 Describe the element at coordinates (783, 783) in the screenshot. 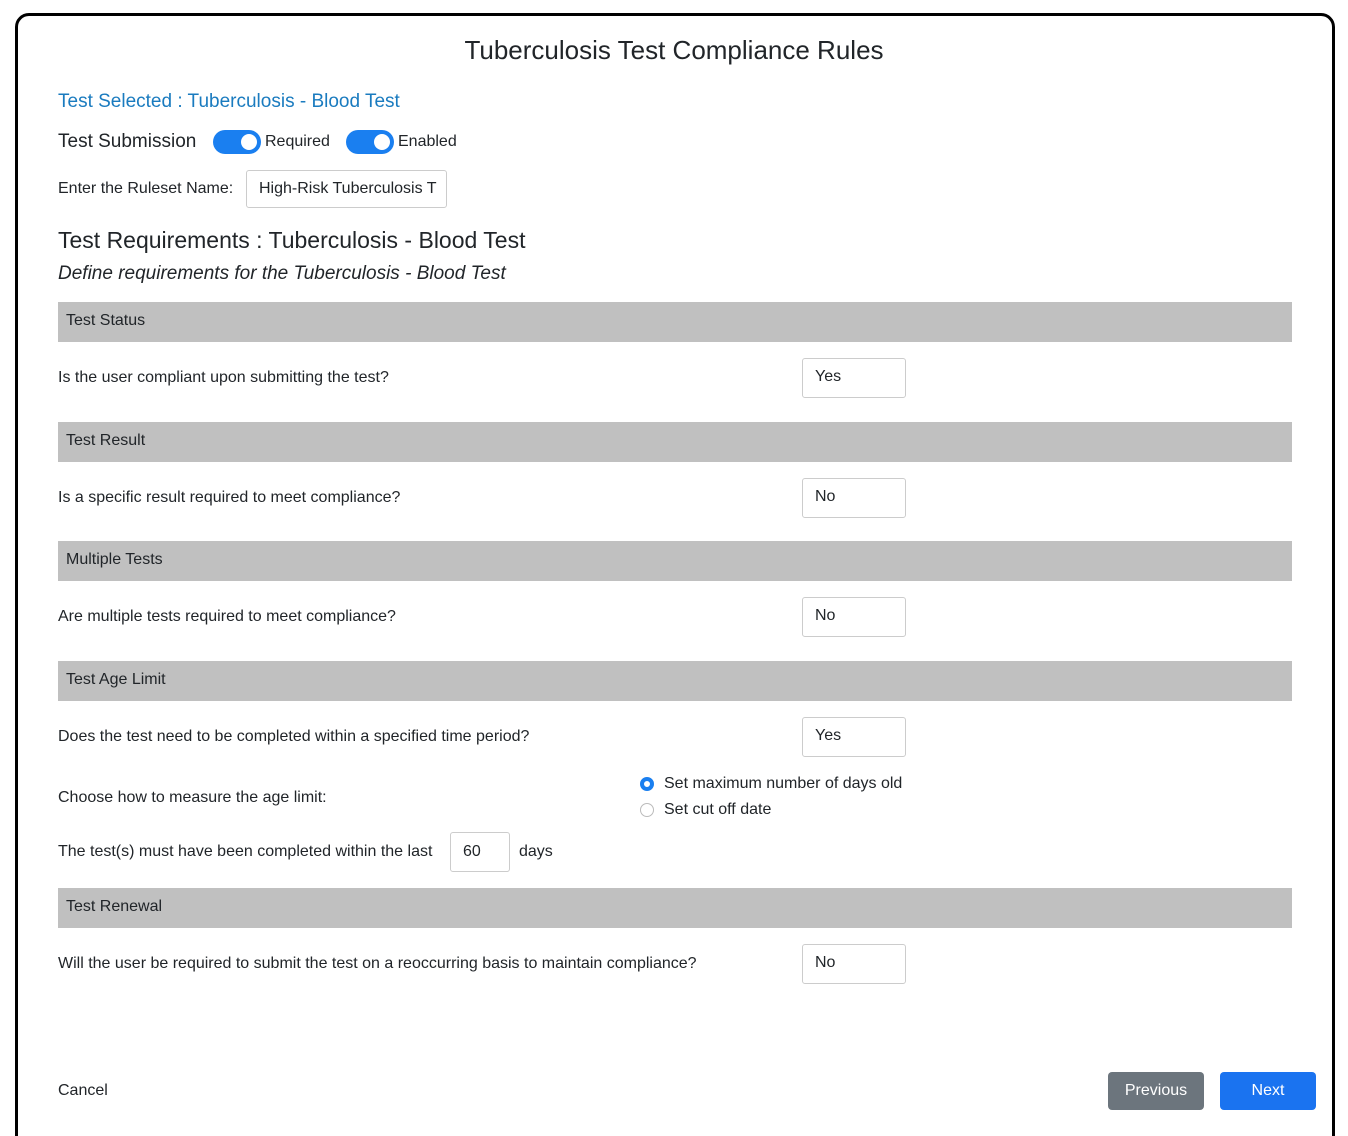

I see `radio-label: Set maximum number of days old` at that location.